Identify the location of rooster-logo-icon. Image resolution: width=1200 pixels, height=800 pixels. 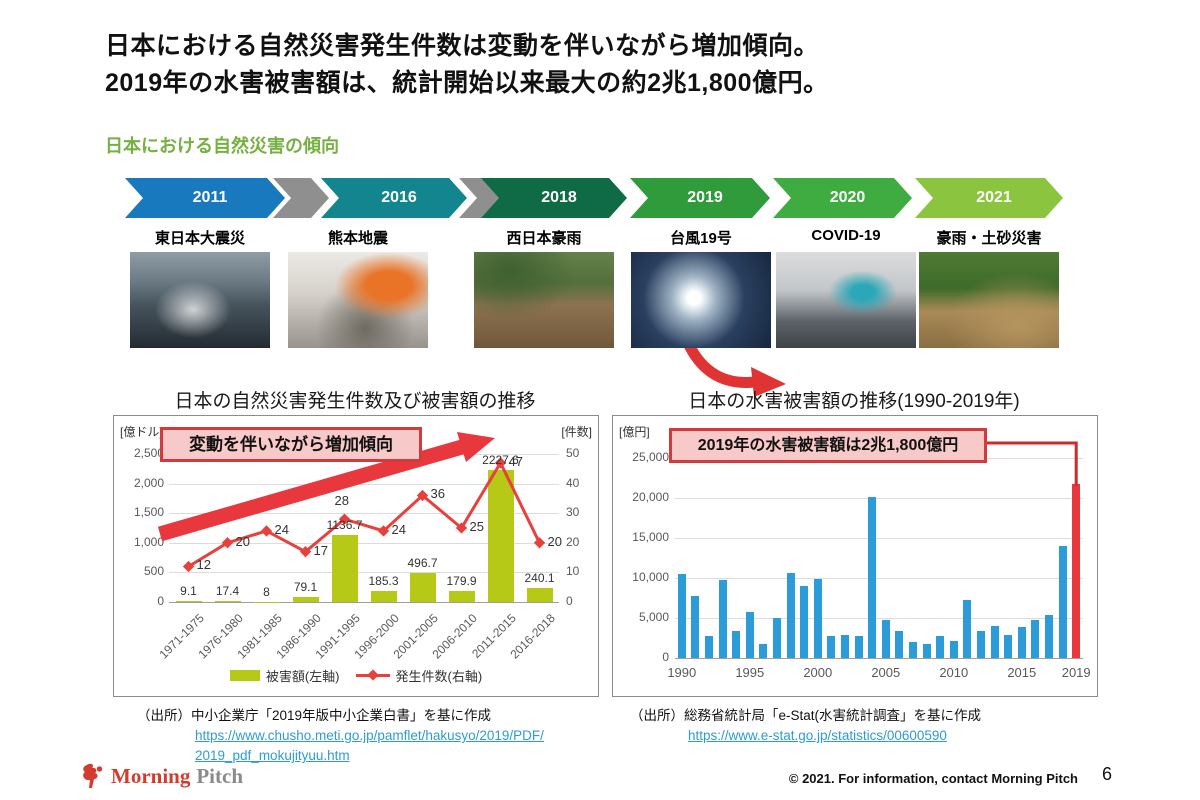
(93, 775).